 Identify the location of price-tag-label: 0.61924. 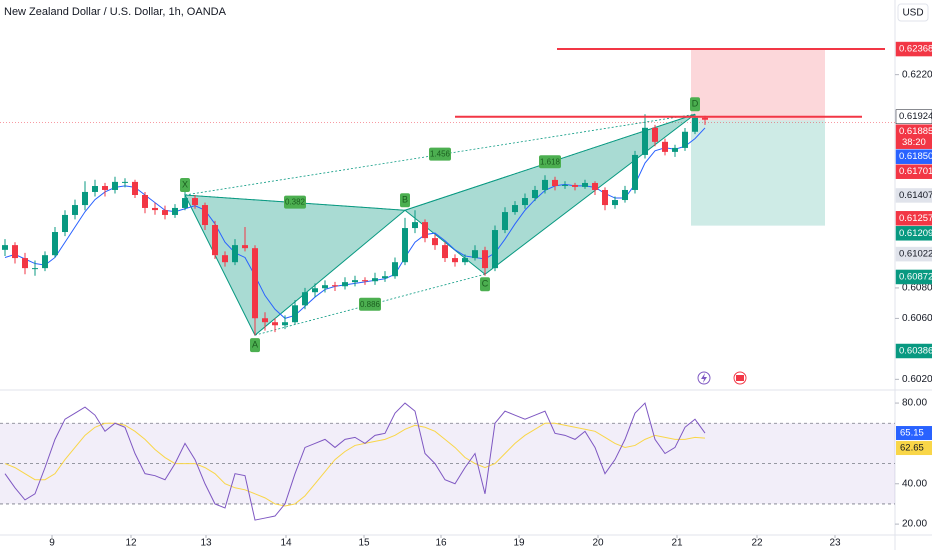
(915, 116).